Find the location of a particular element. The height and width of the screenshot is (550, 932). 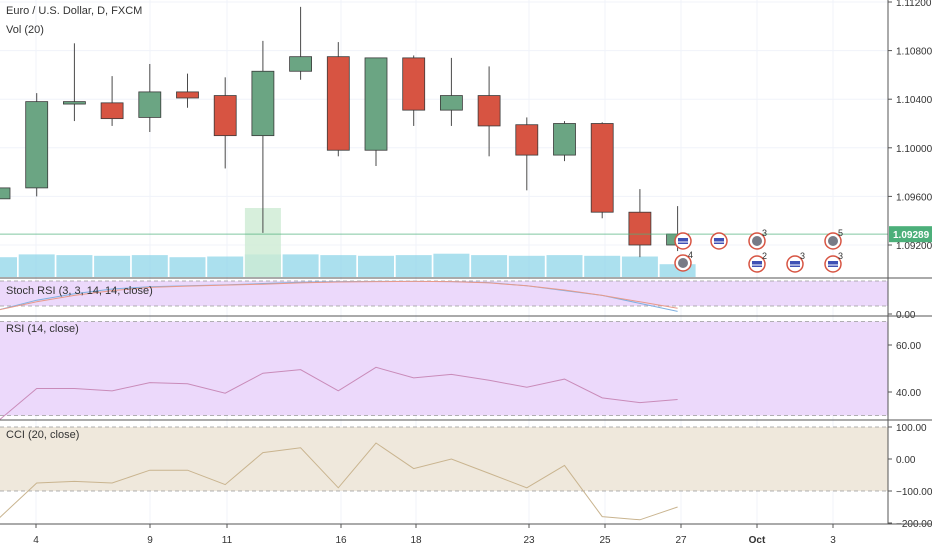

rsi-line is located at coordinates (339, 393).